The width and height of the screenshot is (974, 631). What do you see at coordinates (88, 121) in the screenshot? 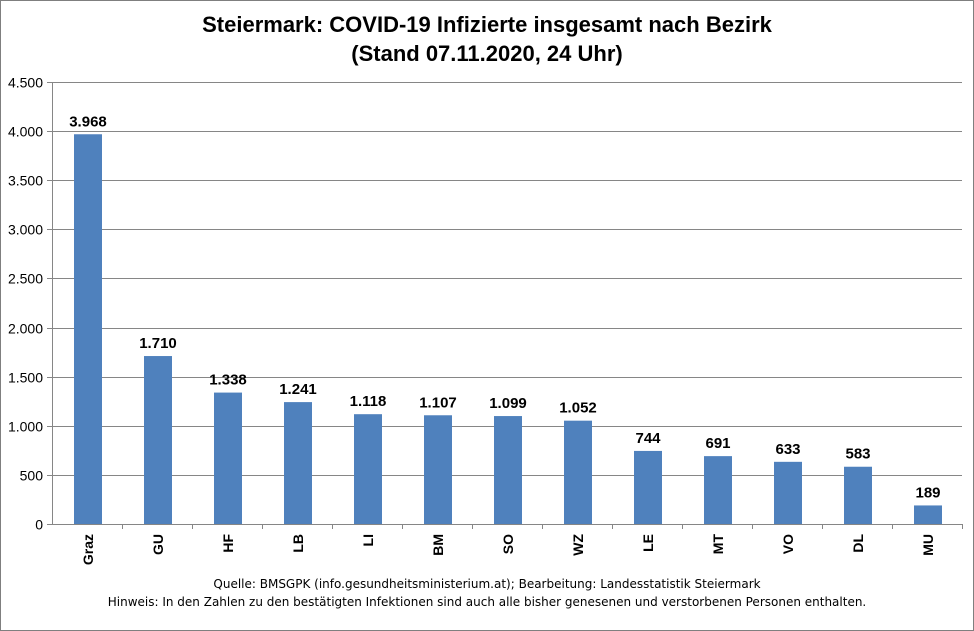
I see `data-label: 3.968` at bounding box center [88, 121].